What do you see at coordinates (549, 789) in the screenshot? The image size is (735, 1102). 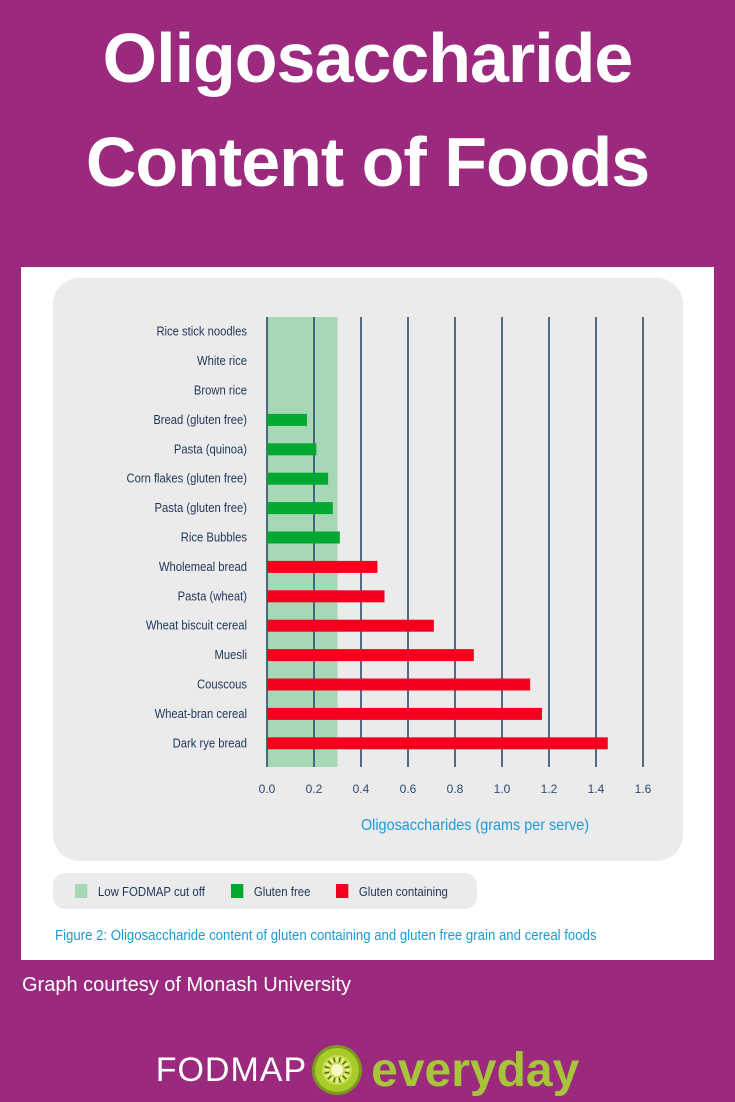 I see `x-tick-label: 1.2` at bounding box center [549, 789].